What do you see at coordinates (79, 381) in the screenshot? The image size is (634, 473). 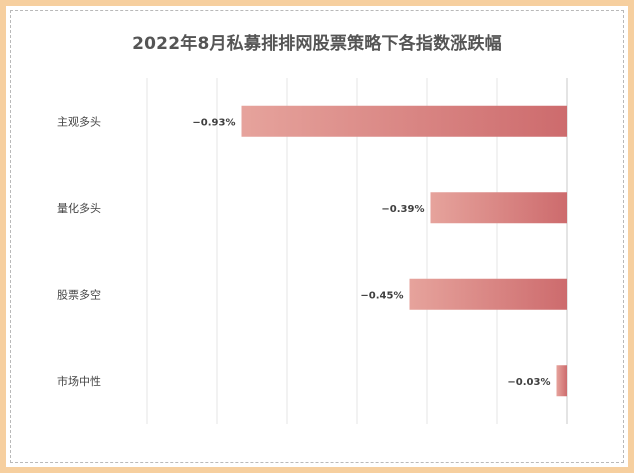 I see `category-label: 市场中性` at bounding box center [79, 381].